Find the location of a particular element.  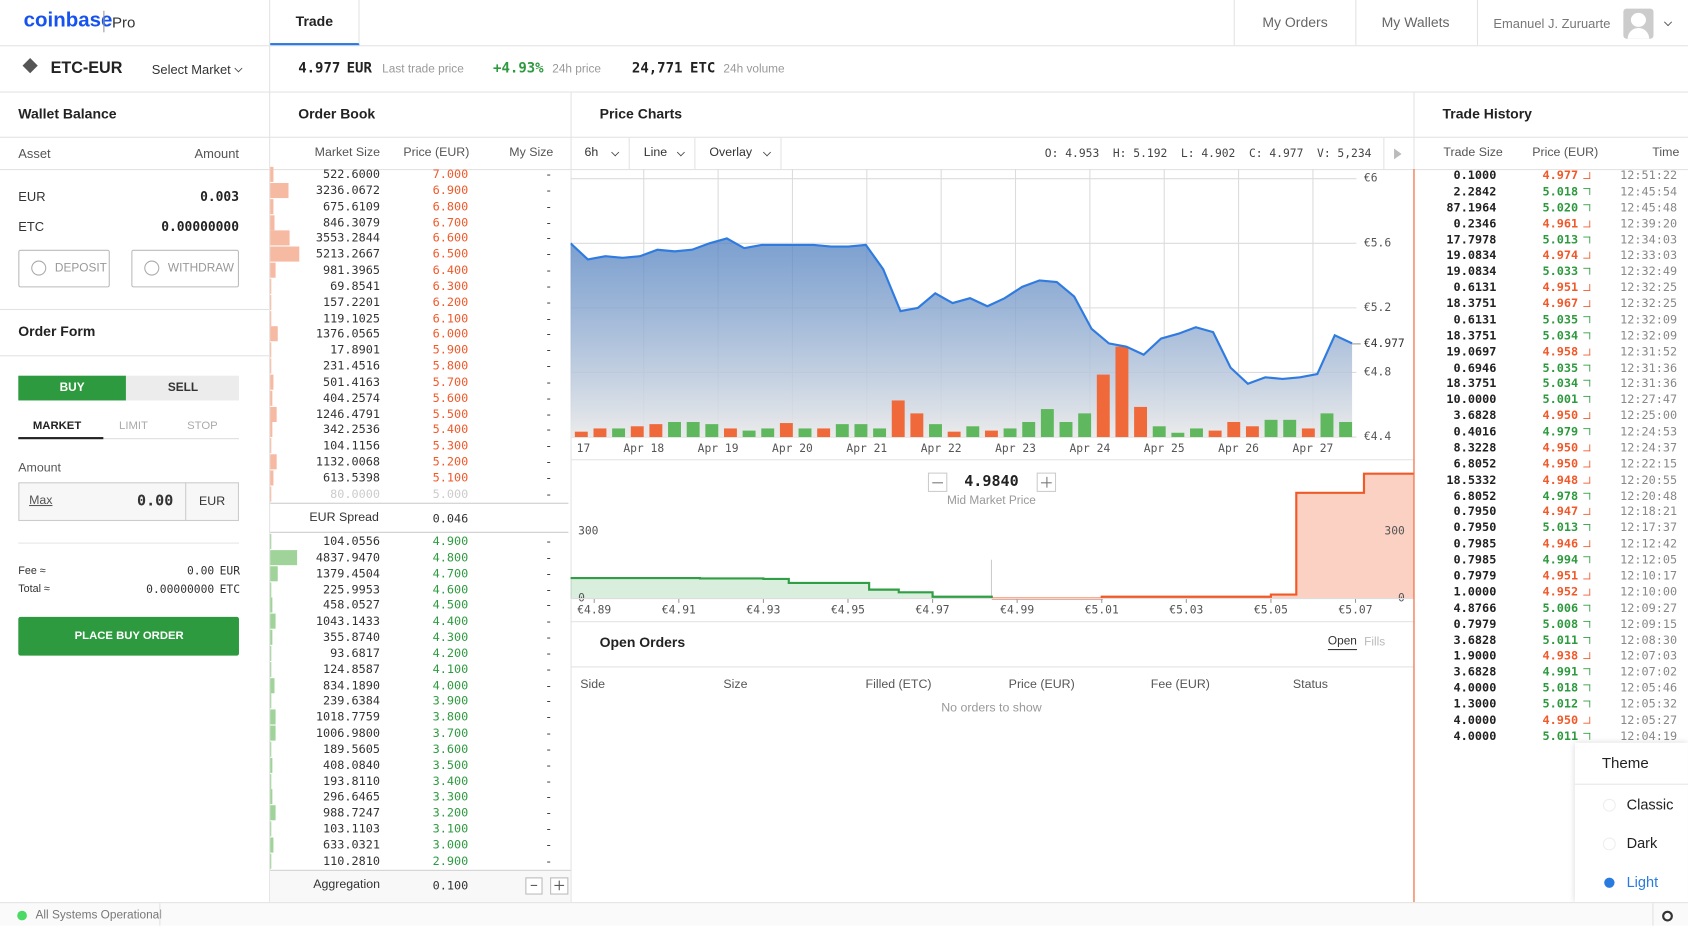

trade-size: 1.9000 is located at coordinates (1475, 655).